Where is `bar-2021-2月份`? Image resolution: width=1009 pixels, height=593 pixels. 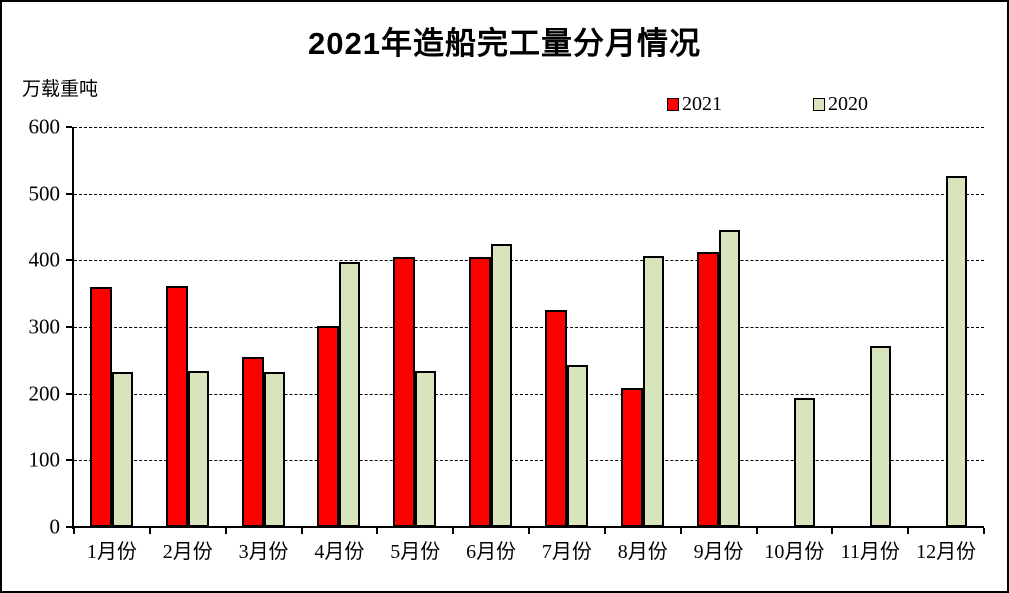 bar-2021-2月份 is located at coordinates (176, 406).